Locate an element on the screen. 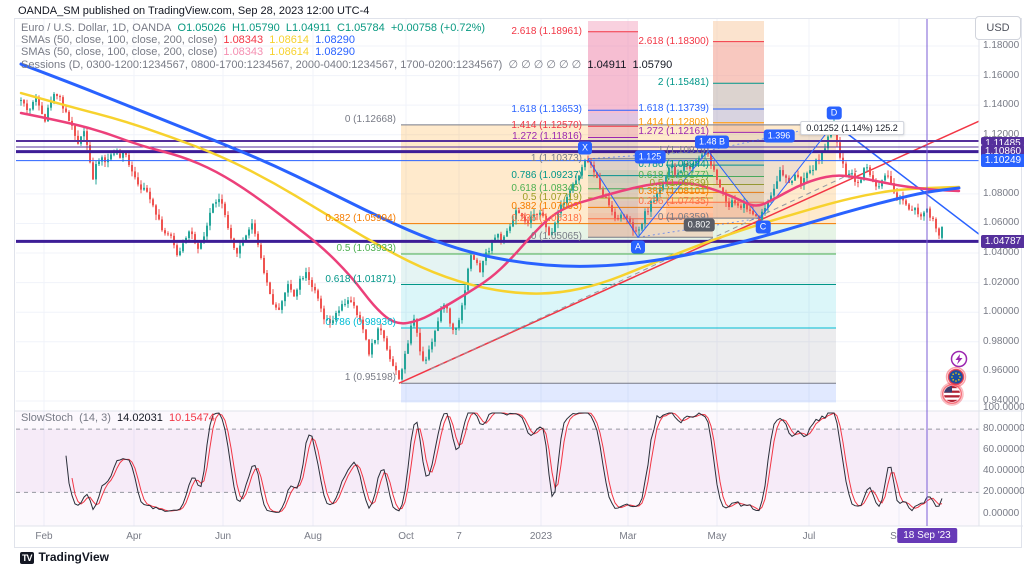  change-value: +0.00758 (+0.72%) is located at coordinates (438, 28).